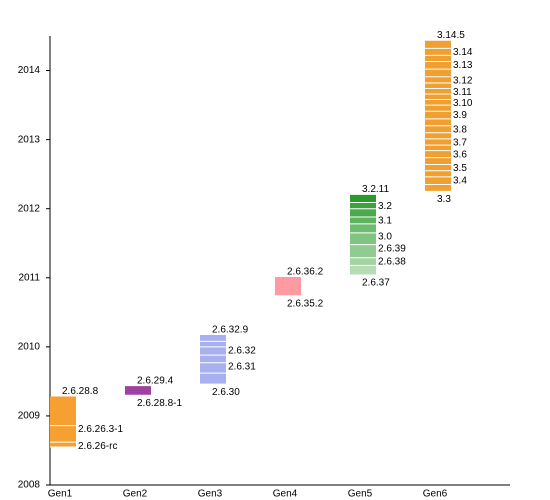 This screenshot has height=500, width=550. I want to click on release-label: 3.12, so click(463, 80).